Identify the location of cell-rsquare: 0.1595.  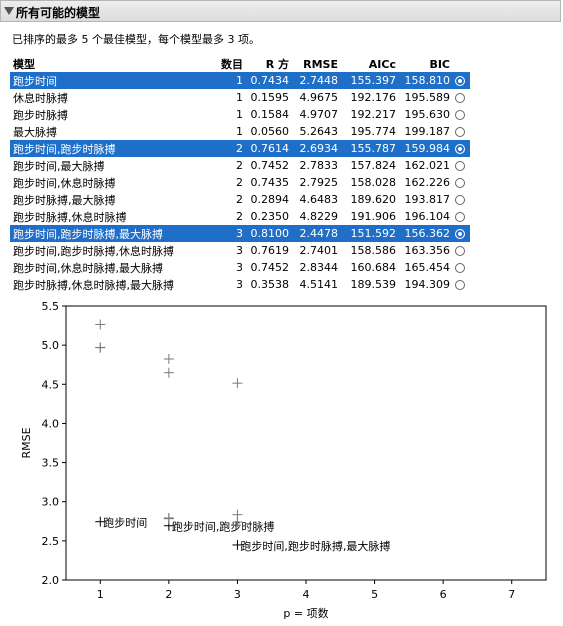
(270, 97).